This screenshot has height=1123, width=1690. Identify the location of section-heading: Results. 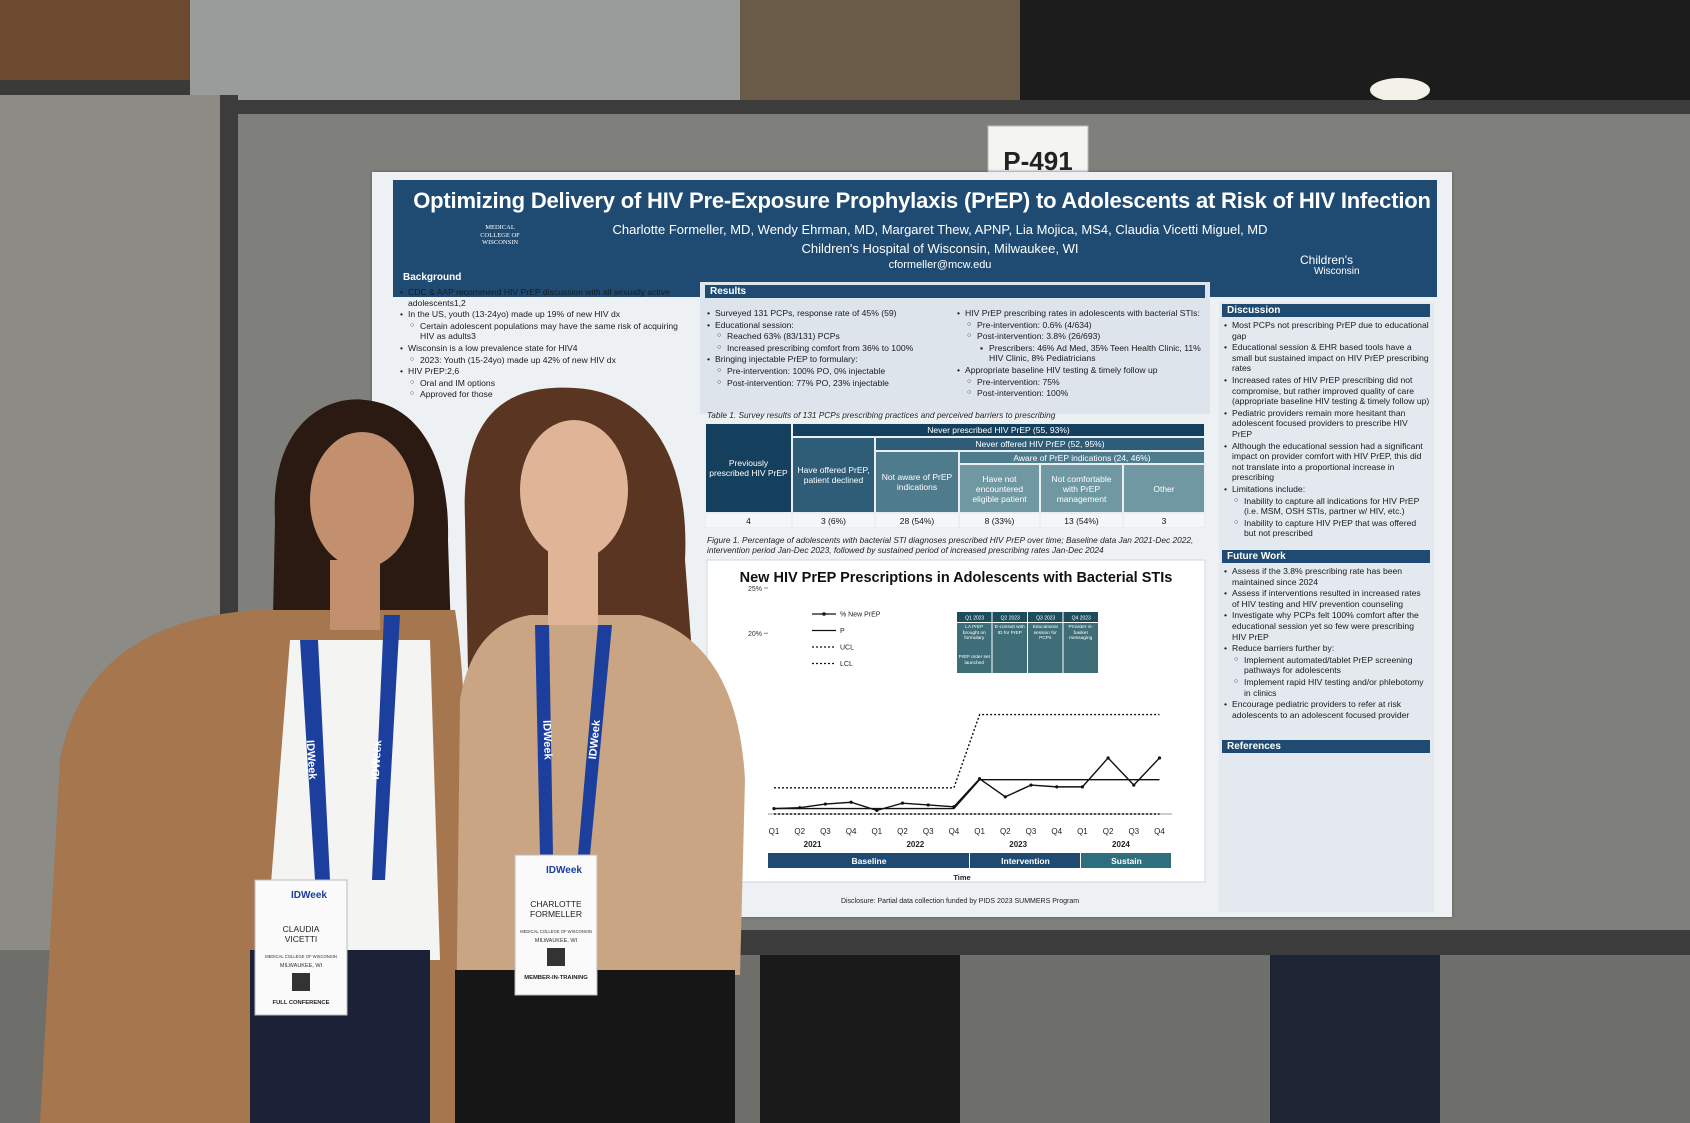
(955, 291).